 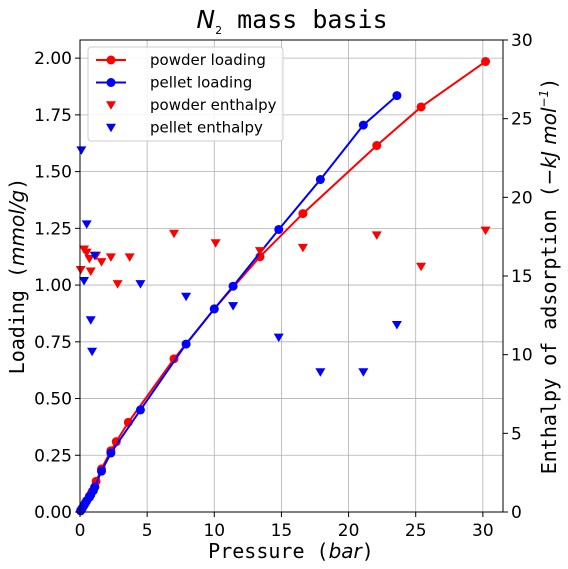 What do you see at coordinates (214, 531) in the screenshot?
I see `x-tick-label: 10` at bounding box center [214, 531].